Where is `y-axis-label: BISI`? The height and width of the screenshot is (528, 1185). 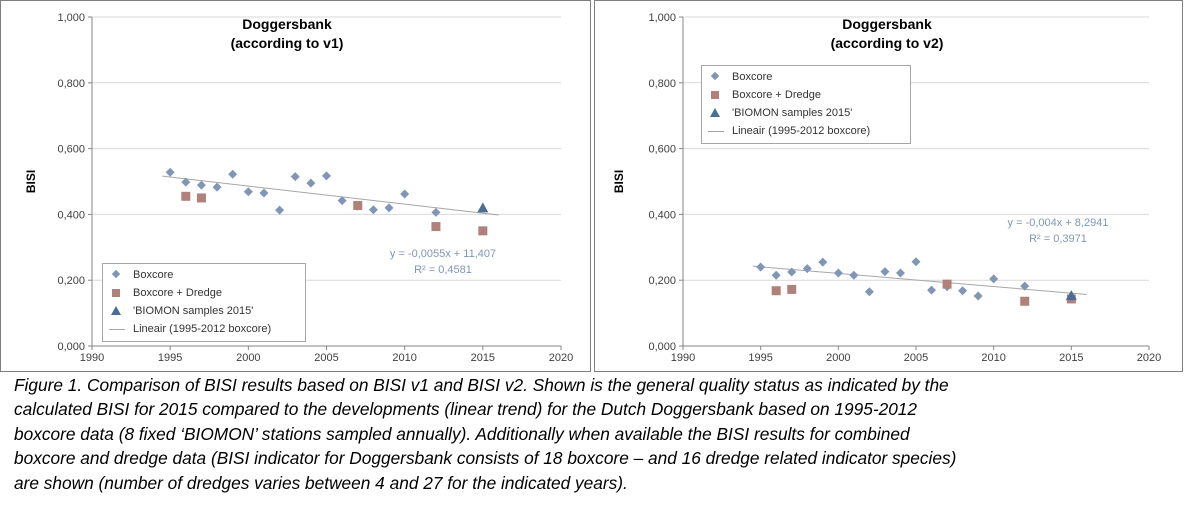 y-axis-label: BISI is located at coordinates (31, 181).